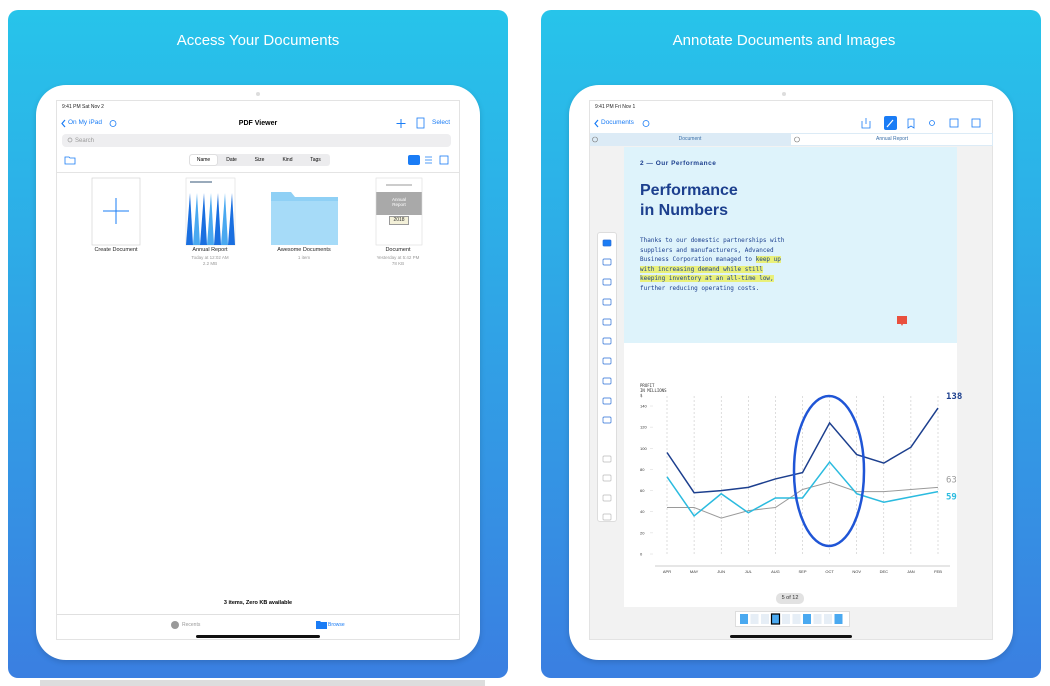 This screenshot has width=1050, height=686. What do you see at coordinates (420, 123) in the screenshot?
I see `doc-icon` at bounding box center [420, 123].